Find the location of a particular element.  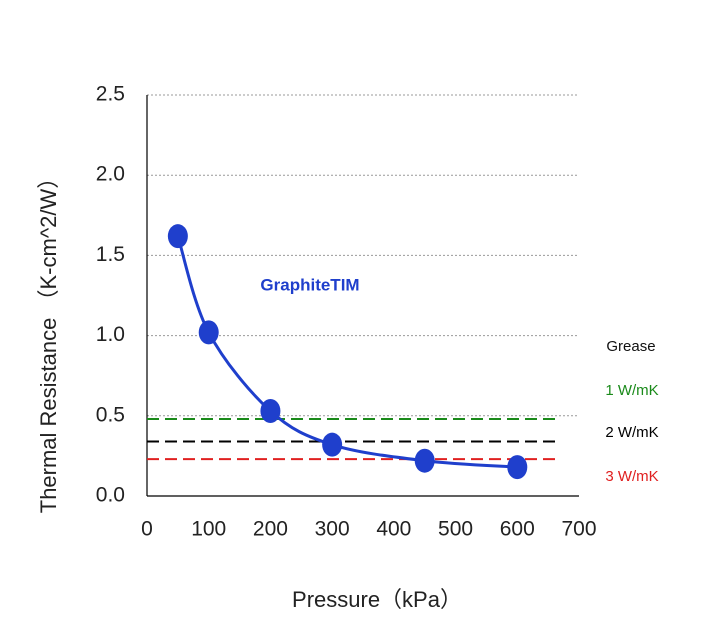

series-label: GraphiteTIM is located at coordinates (309, 284).